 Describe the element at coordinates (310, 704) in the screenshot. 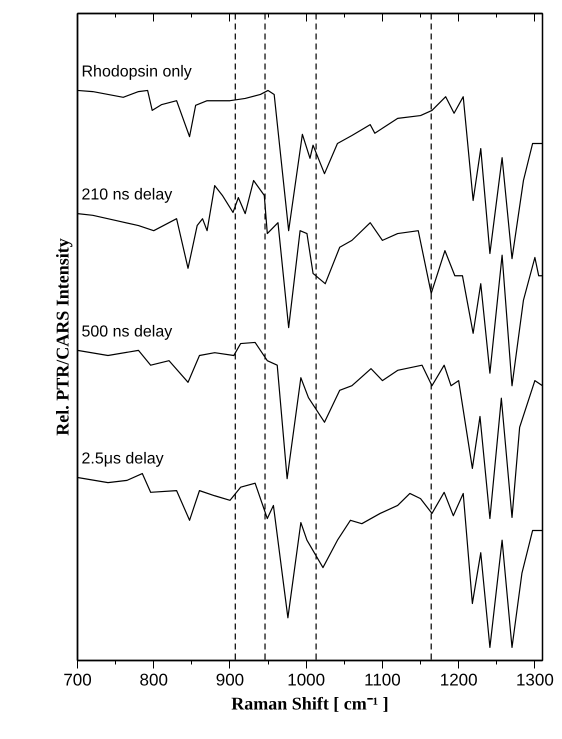

I see `x-axis-title: Raman Shift [ cm⁻¹ ]` at that location.